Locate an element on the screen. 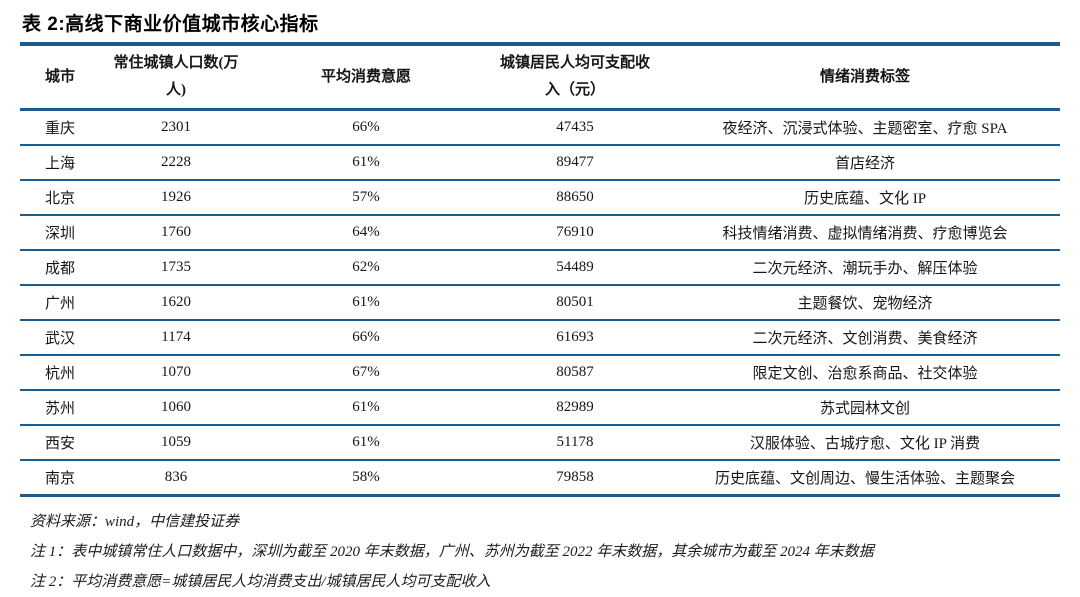 The width and height of the screenshot is (1080, 597). cell-population: 2301 is located at coordinates (176, 127).